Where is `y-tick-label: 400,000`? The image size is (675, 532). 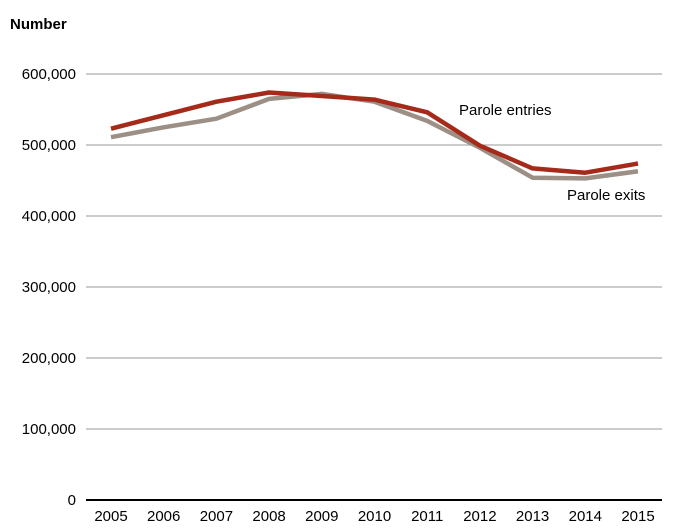 y-tick-label: 400,000 is located at coordinates (49, 216).